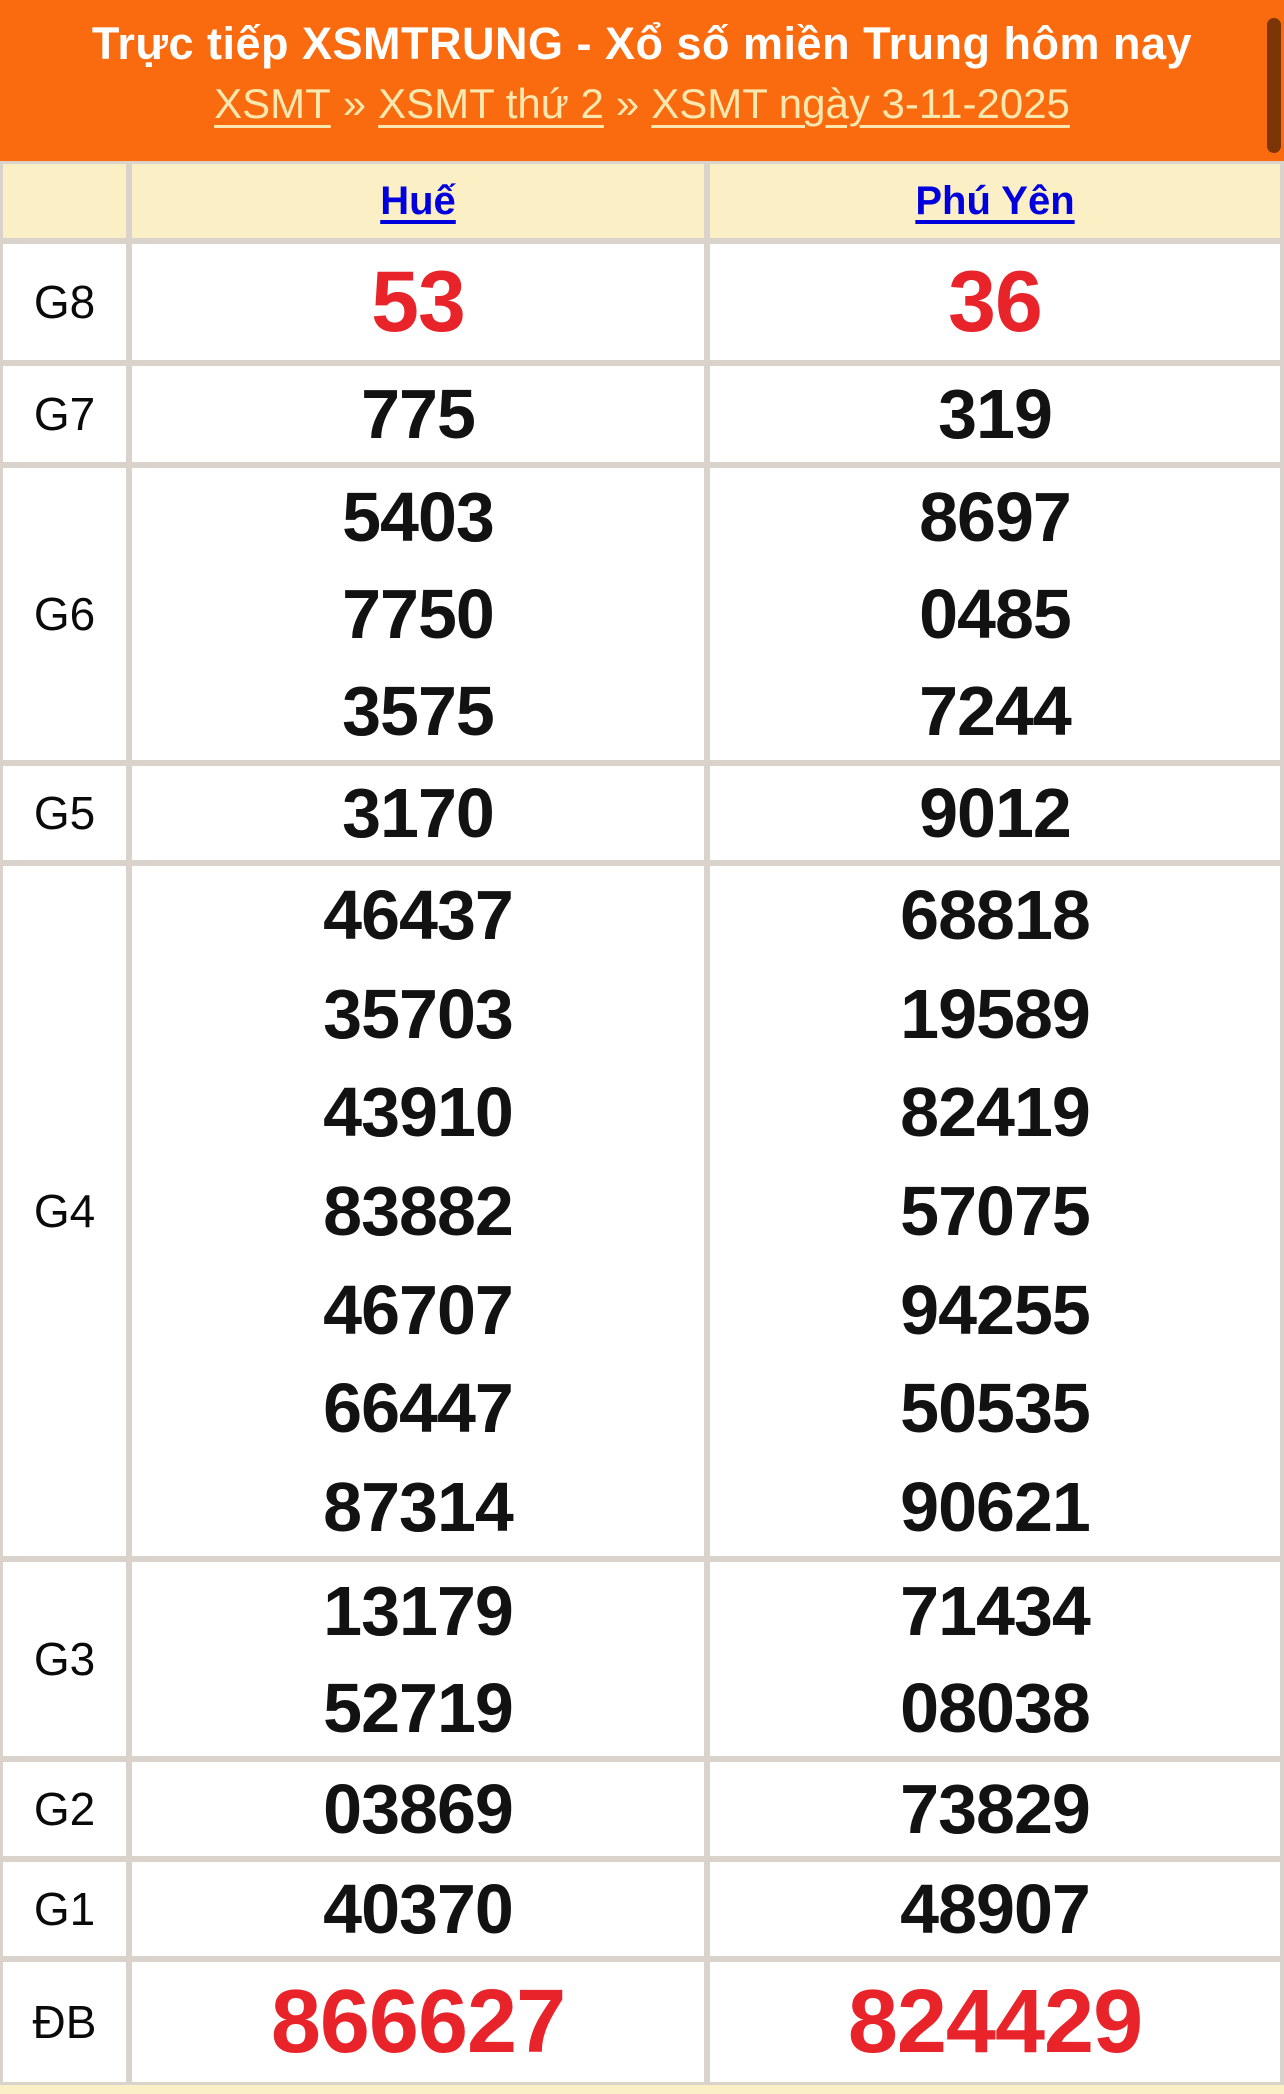 Image resolution: width=1284 pixels, height=2094 pixels. I want to click on result-number: 7750, so click(418, 613).